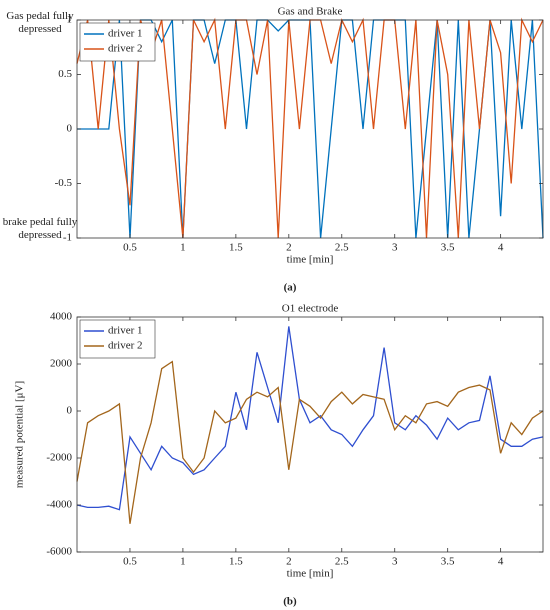 Image resolution: width=550 pixels, height=610 pixels. Describe the element at coordinates (290, 288) in the screenshot. I see `caption: (a)` at that location.